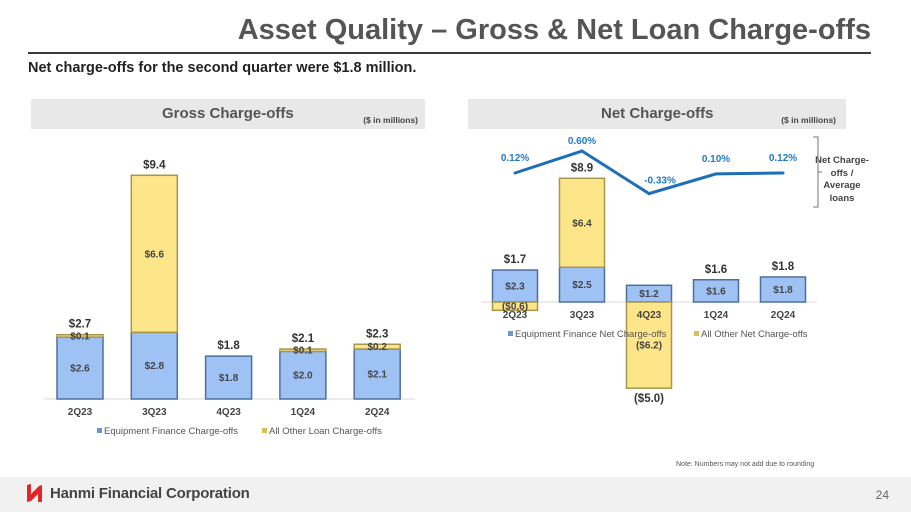 Image resolution: width=911 pixels, height=512 pixels. Describe the element at coordinates (882, 495) in the screenshot. I see `page-number: 24` at that location.